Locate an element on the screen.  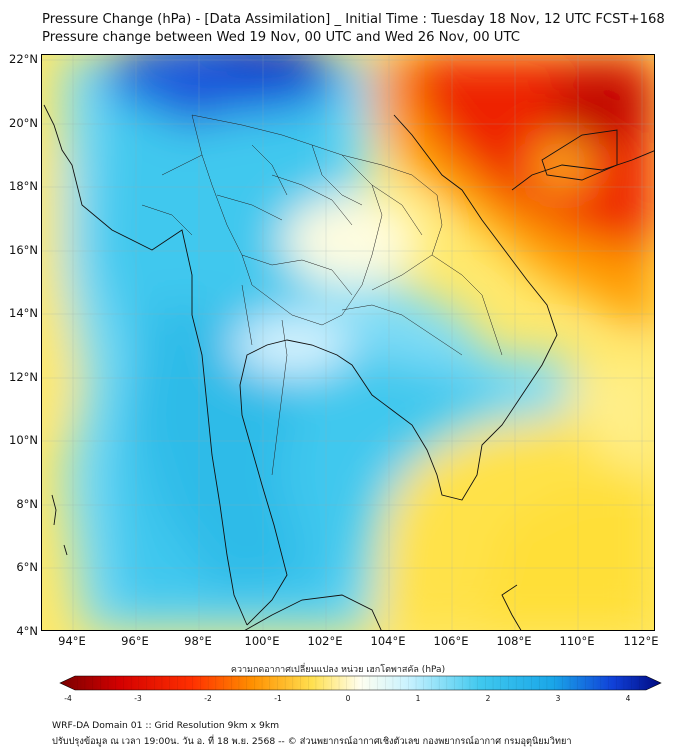
lon-label: 96°E is located at coordinates (135, 641).